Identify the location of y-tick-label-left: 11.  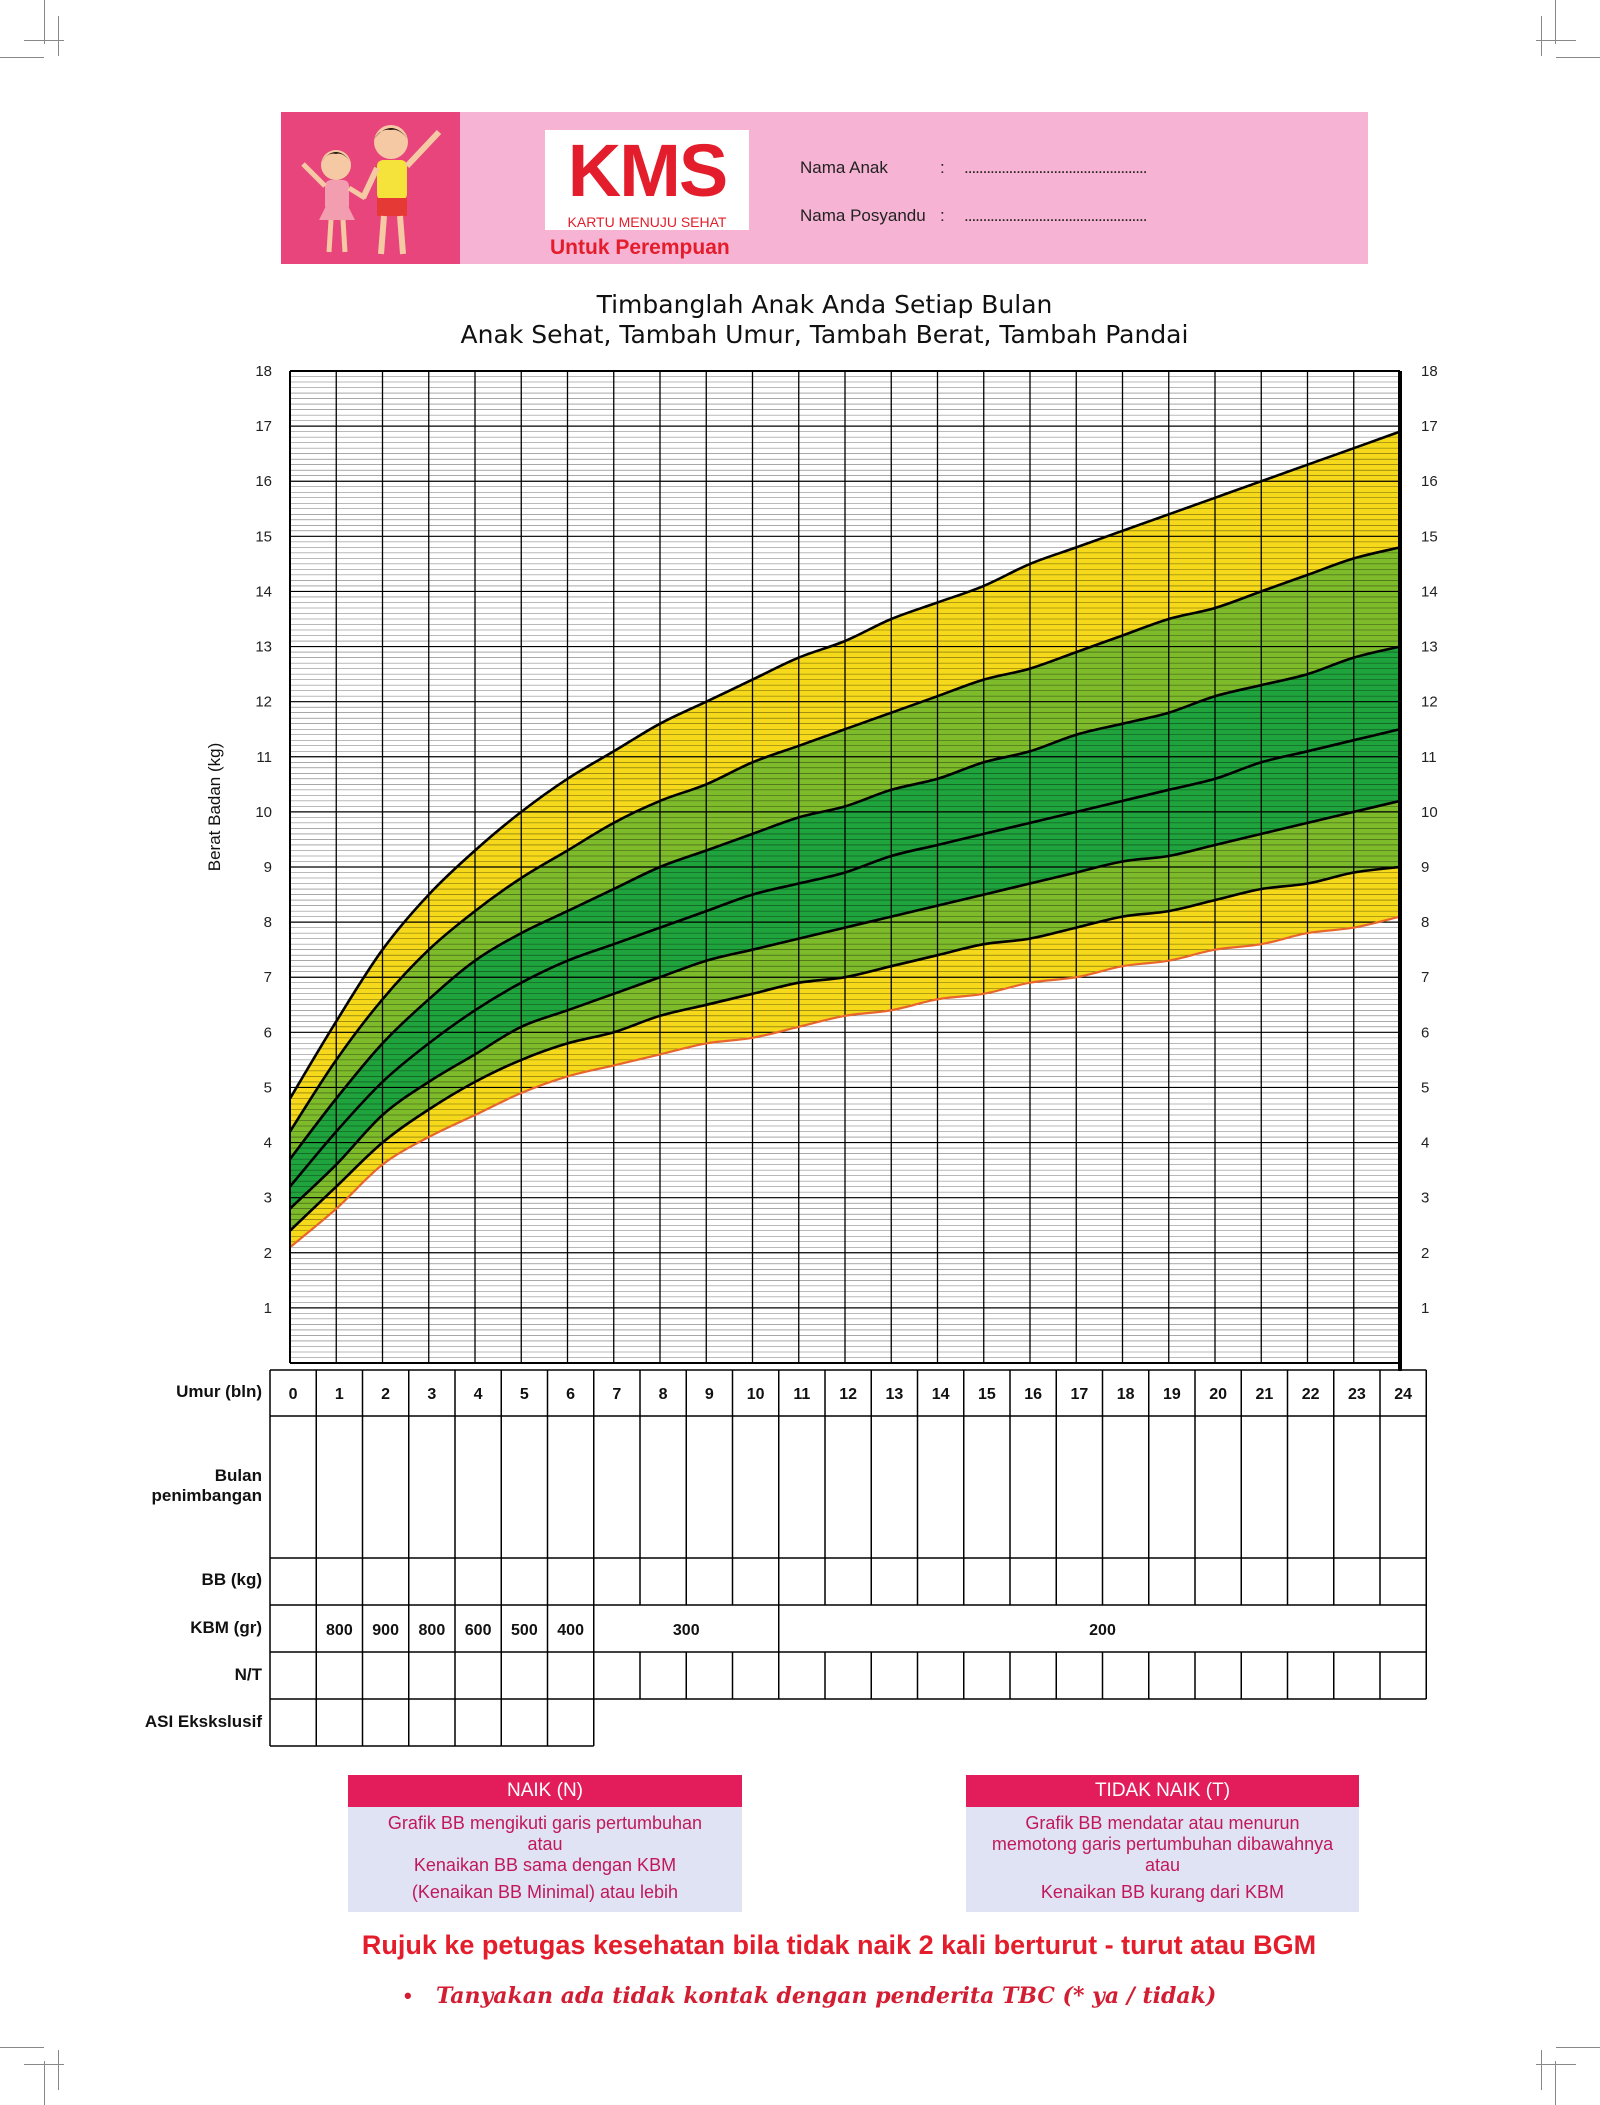
(264, 757).